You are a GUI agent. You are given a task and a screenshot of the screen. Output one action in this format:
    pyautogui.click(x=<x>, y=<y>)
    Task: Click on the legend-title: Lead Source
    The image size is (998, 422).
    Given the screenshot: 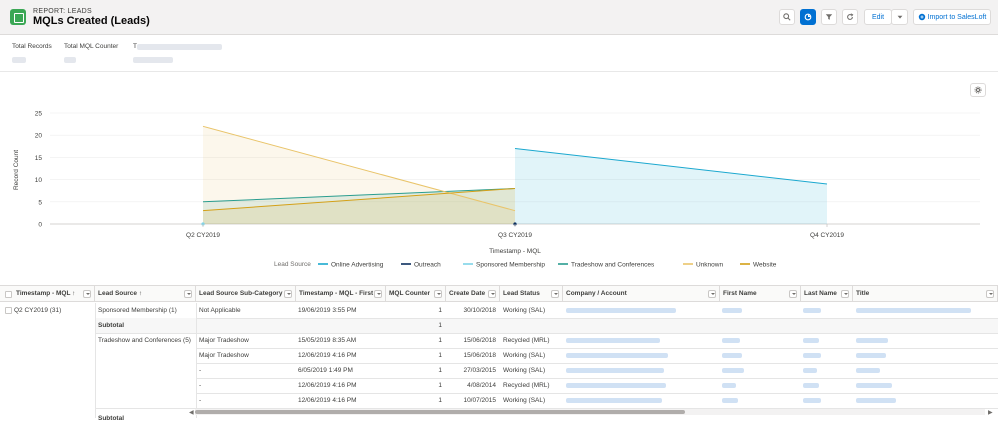 What is the action you would take?
    pyautogui.click(x=292, y=264)
    